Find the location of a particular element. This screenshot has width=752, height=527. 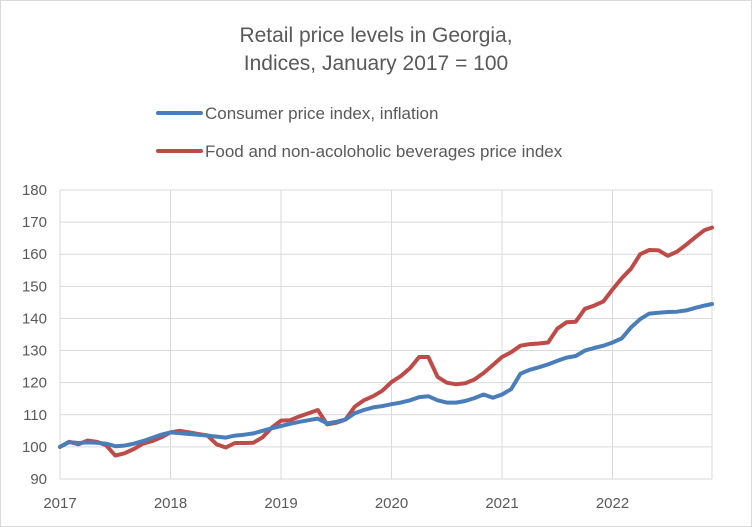

y-tick-label-130: 130 is located at coordinates (34, 351).